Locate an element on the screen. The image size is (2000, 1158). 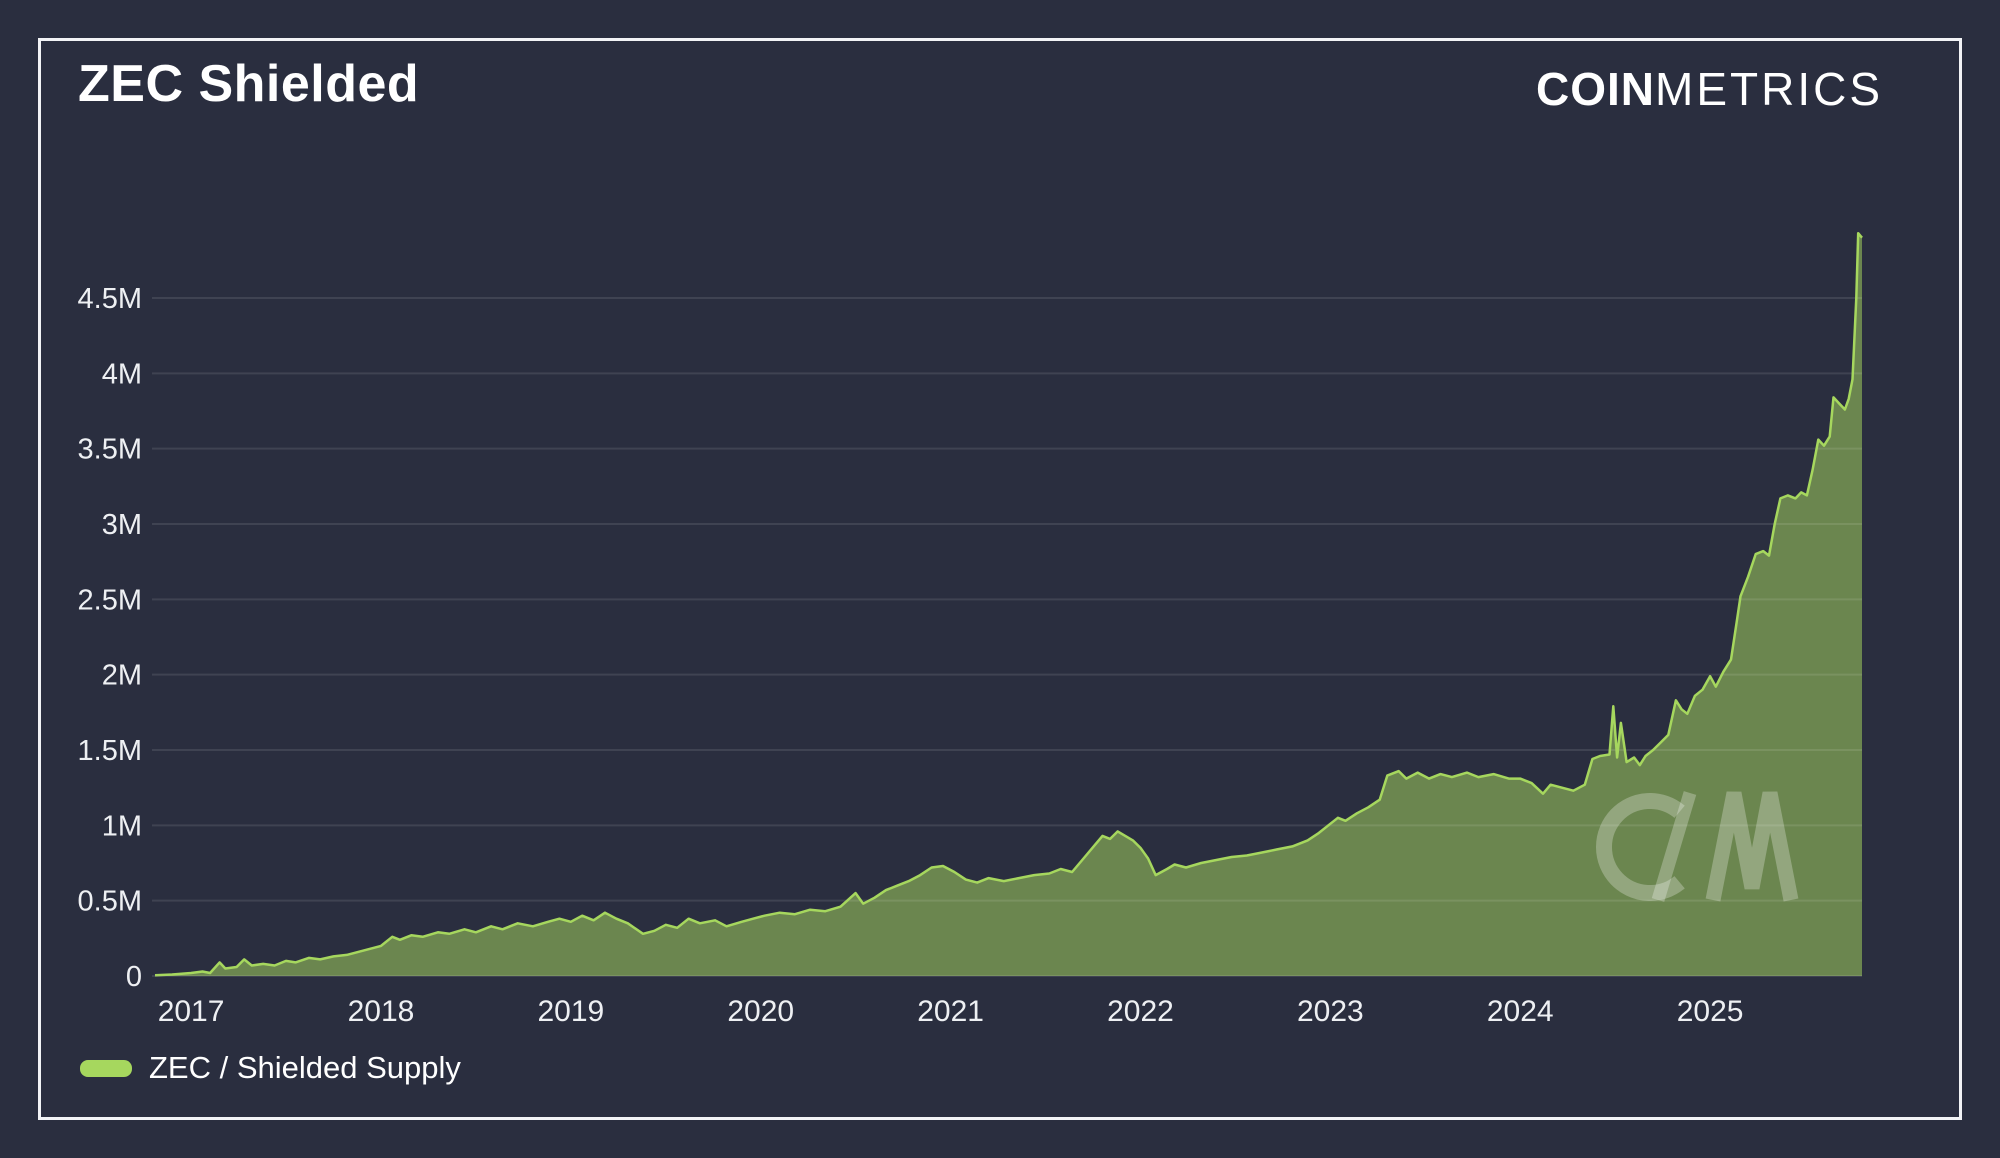
svg-text: 2023 is located at coordinates (1330, 1011).